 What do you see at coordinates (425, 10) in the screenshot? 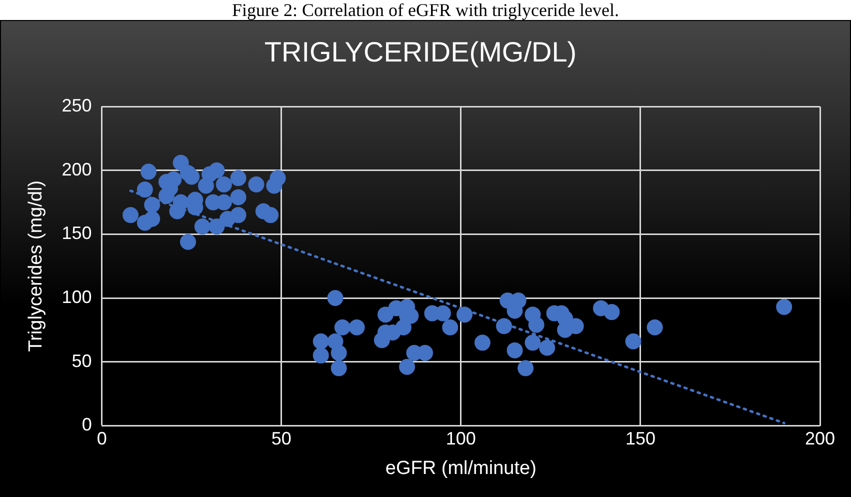
I see `caption: Figure 2: Correlation of eGFR with triglyceride level.` at bounding box center [425, 10].